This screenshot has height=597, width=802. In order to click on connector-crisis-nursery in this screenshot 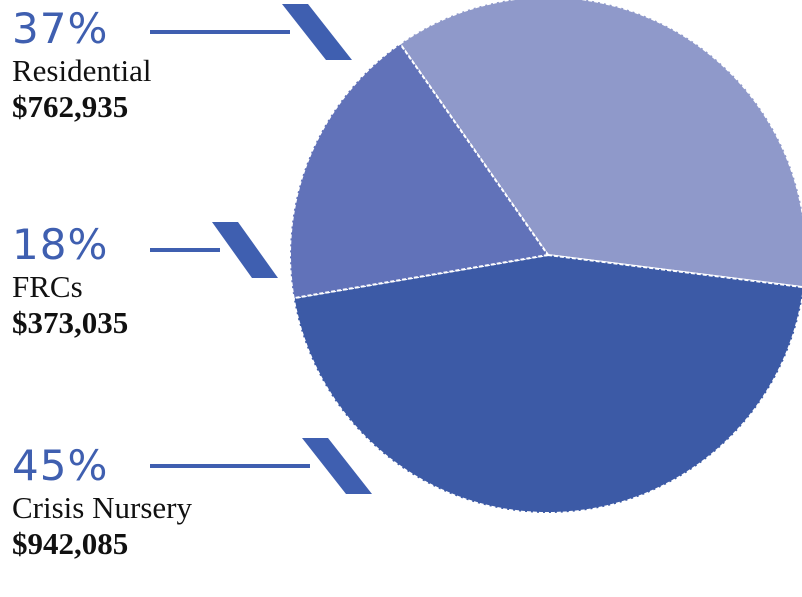, I will do `click(261, 466)`.